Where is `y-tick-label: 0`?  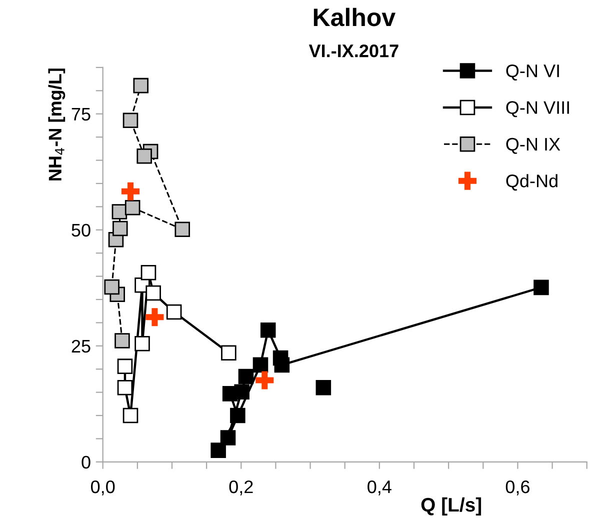
y-tick-label: 0 is located at coordinates (86, 462).